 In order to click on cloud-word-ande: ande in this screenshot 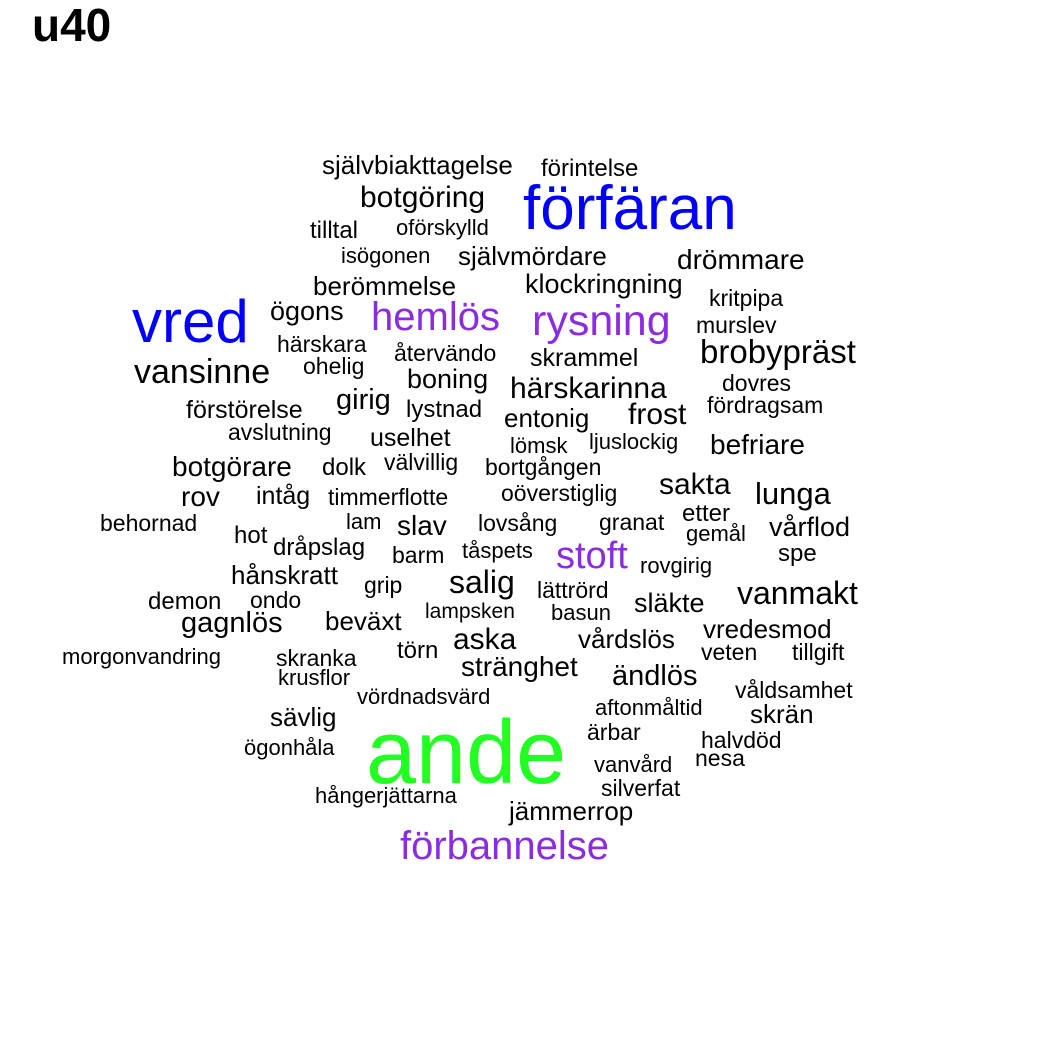, I will do `click(466, 753)`.